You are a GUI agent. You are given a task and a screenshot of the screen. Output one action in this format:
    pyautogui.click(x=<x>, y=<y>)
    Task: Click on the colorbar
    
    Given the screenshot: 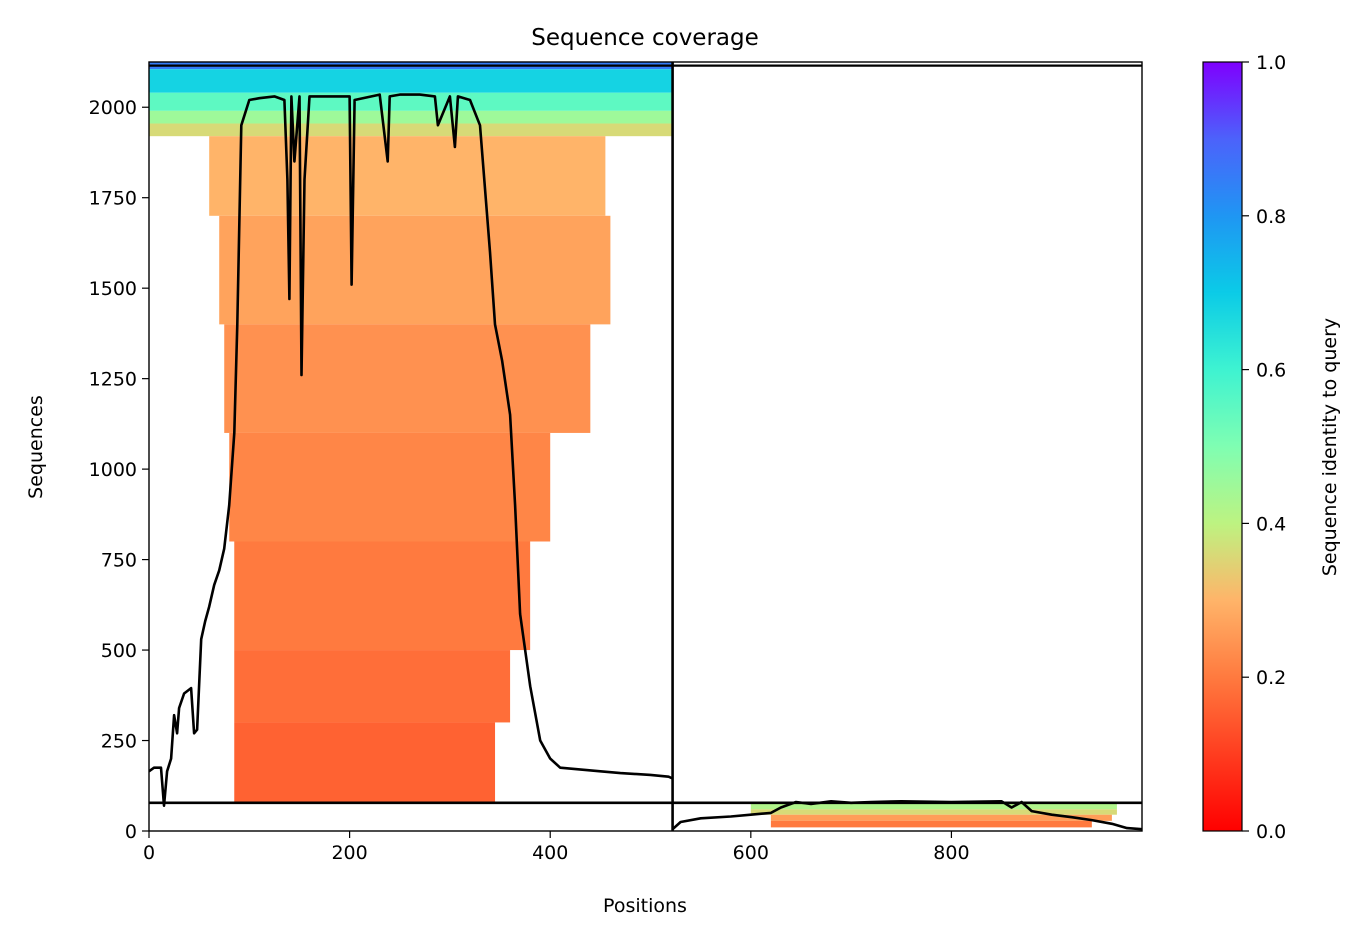 What is the action you would take?
    pyautogui.click(x=1222, y=446)
    